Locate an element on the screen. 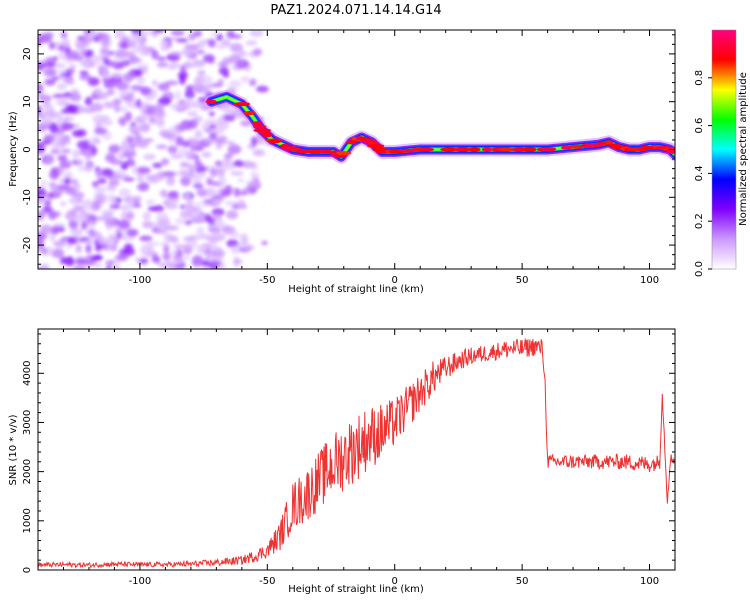  x-tick-label: 50 is located at coordinates (522, 581).